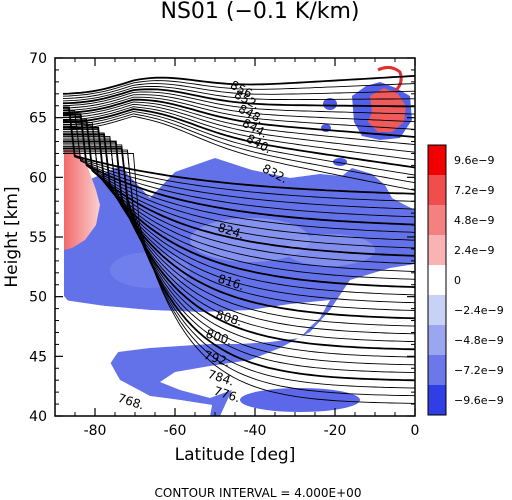  I want to click on y-tick-label: 50, so click(38, 298).